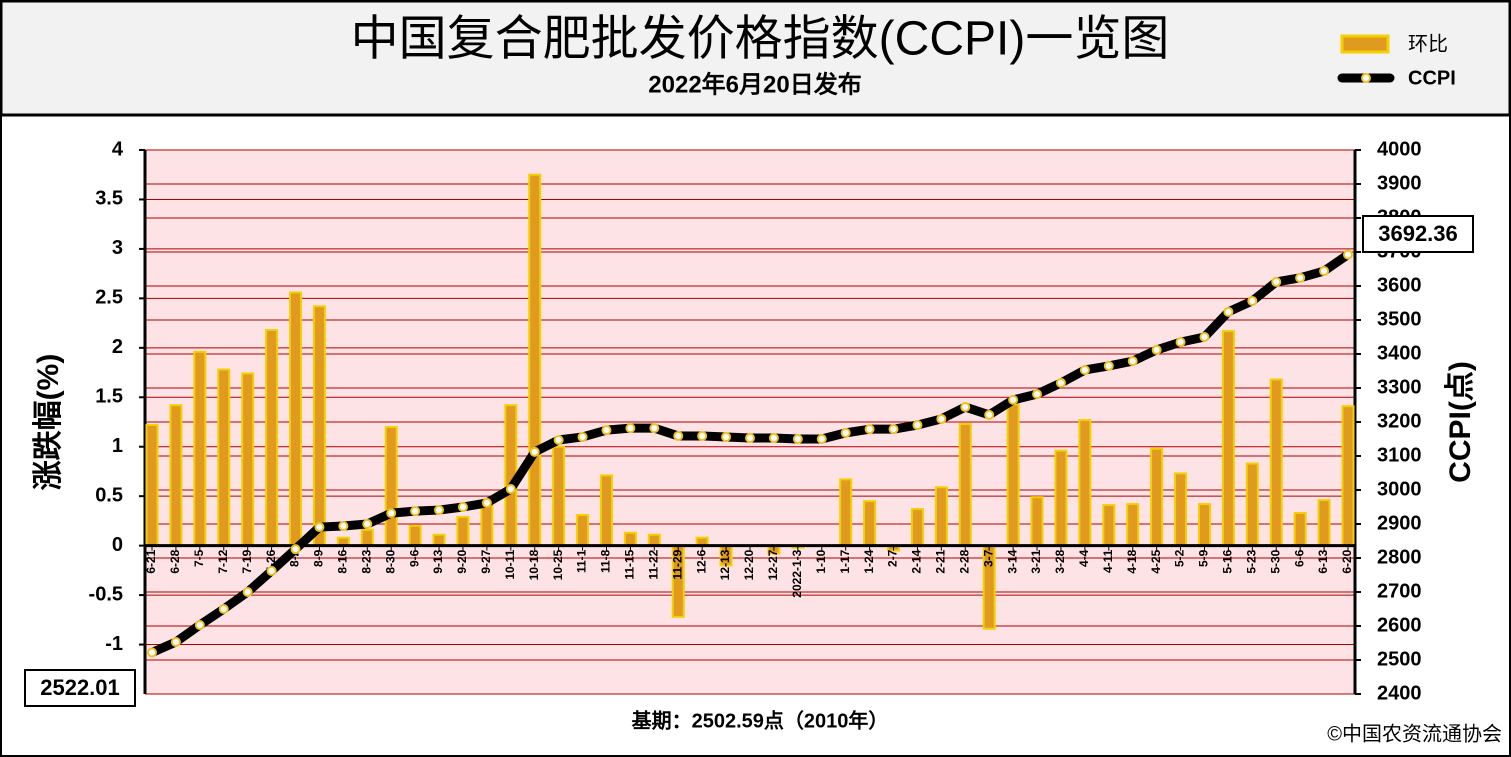  I want to click on x-tick-label: 11-15, so click(630, 564).